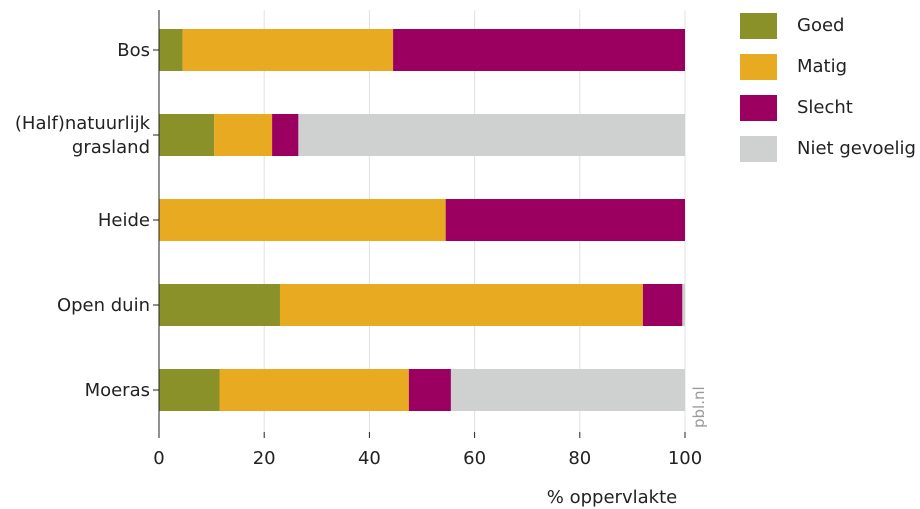 This screenshot has height=509, width=920. I want to click on watermark-pbl: pbl.nl, so click(699, 407).